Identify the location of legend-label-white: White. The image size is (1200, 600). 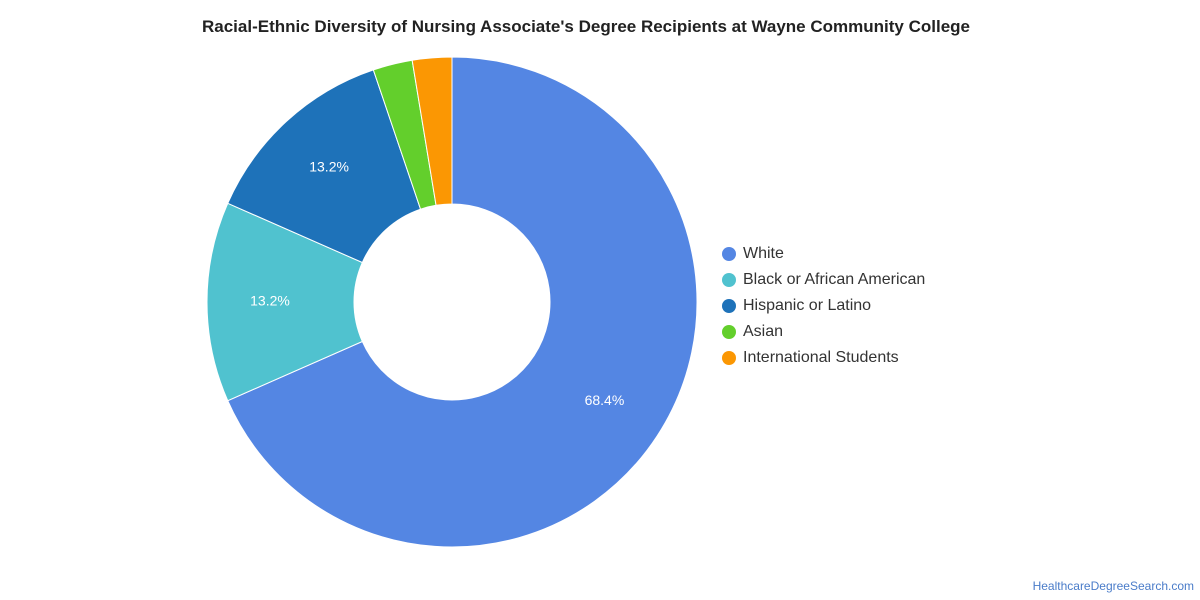
(763, 253).